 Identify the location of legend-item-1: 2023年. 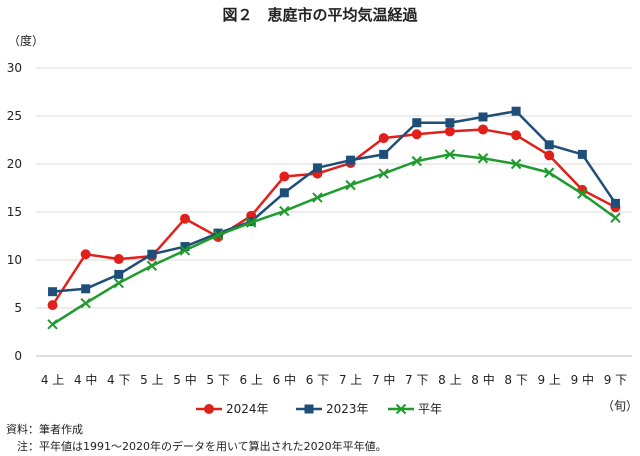
(332, 409).